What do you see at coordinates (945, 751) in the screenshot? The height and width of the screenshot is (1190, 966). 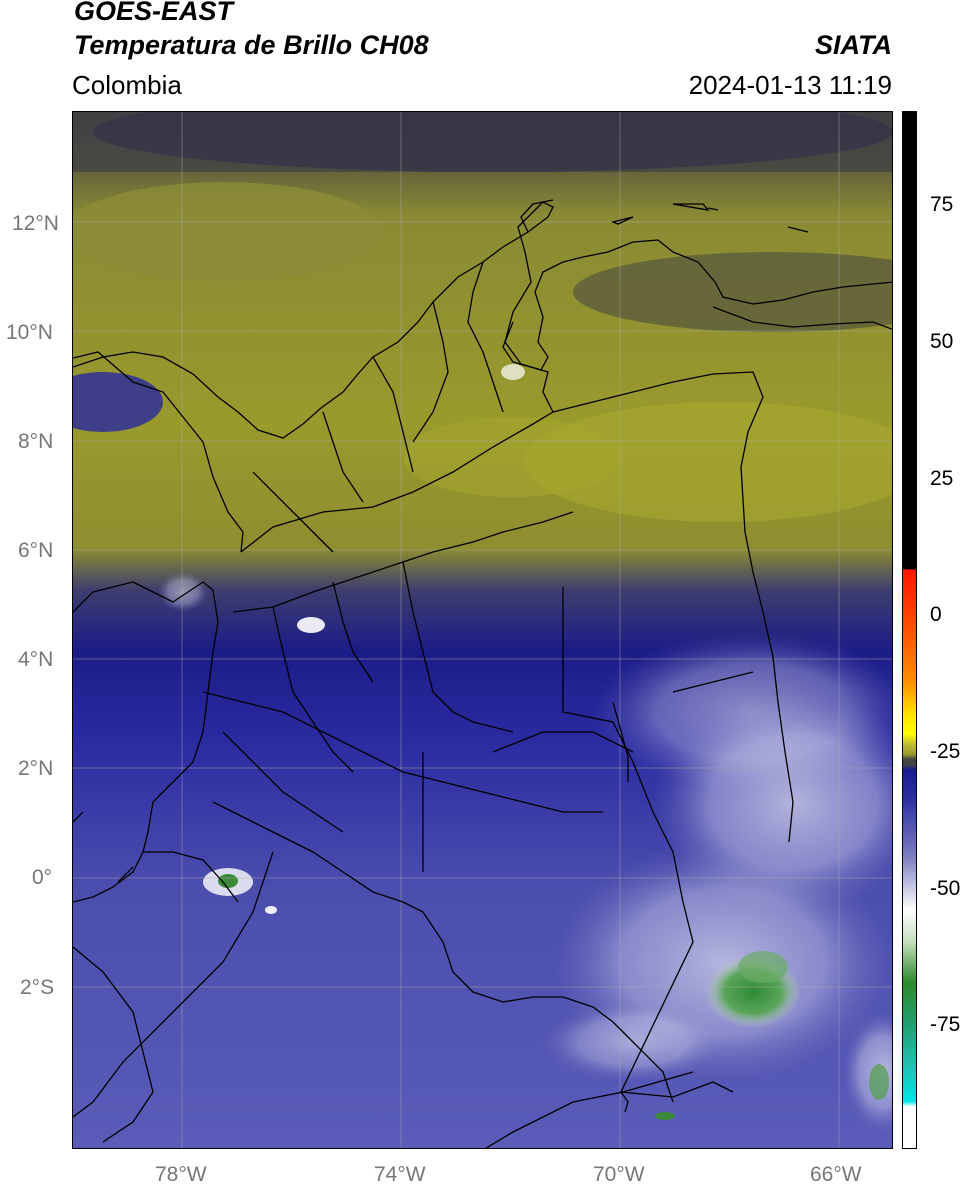 I see `colorbar-label-minus25: -25` at bounding box center [945, 751].